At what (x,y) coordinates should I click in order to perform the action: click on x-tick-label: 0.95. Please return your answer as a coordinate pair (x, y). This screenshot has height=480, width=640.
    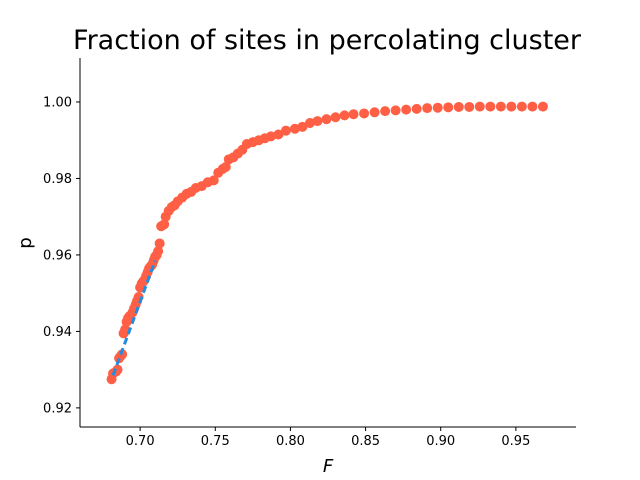
    Looking at the image, I should click on (515, 441).